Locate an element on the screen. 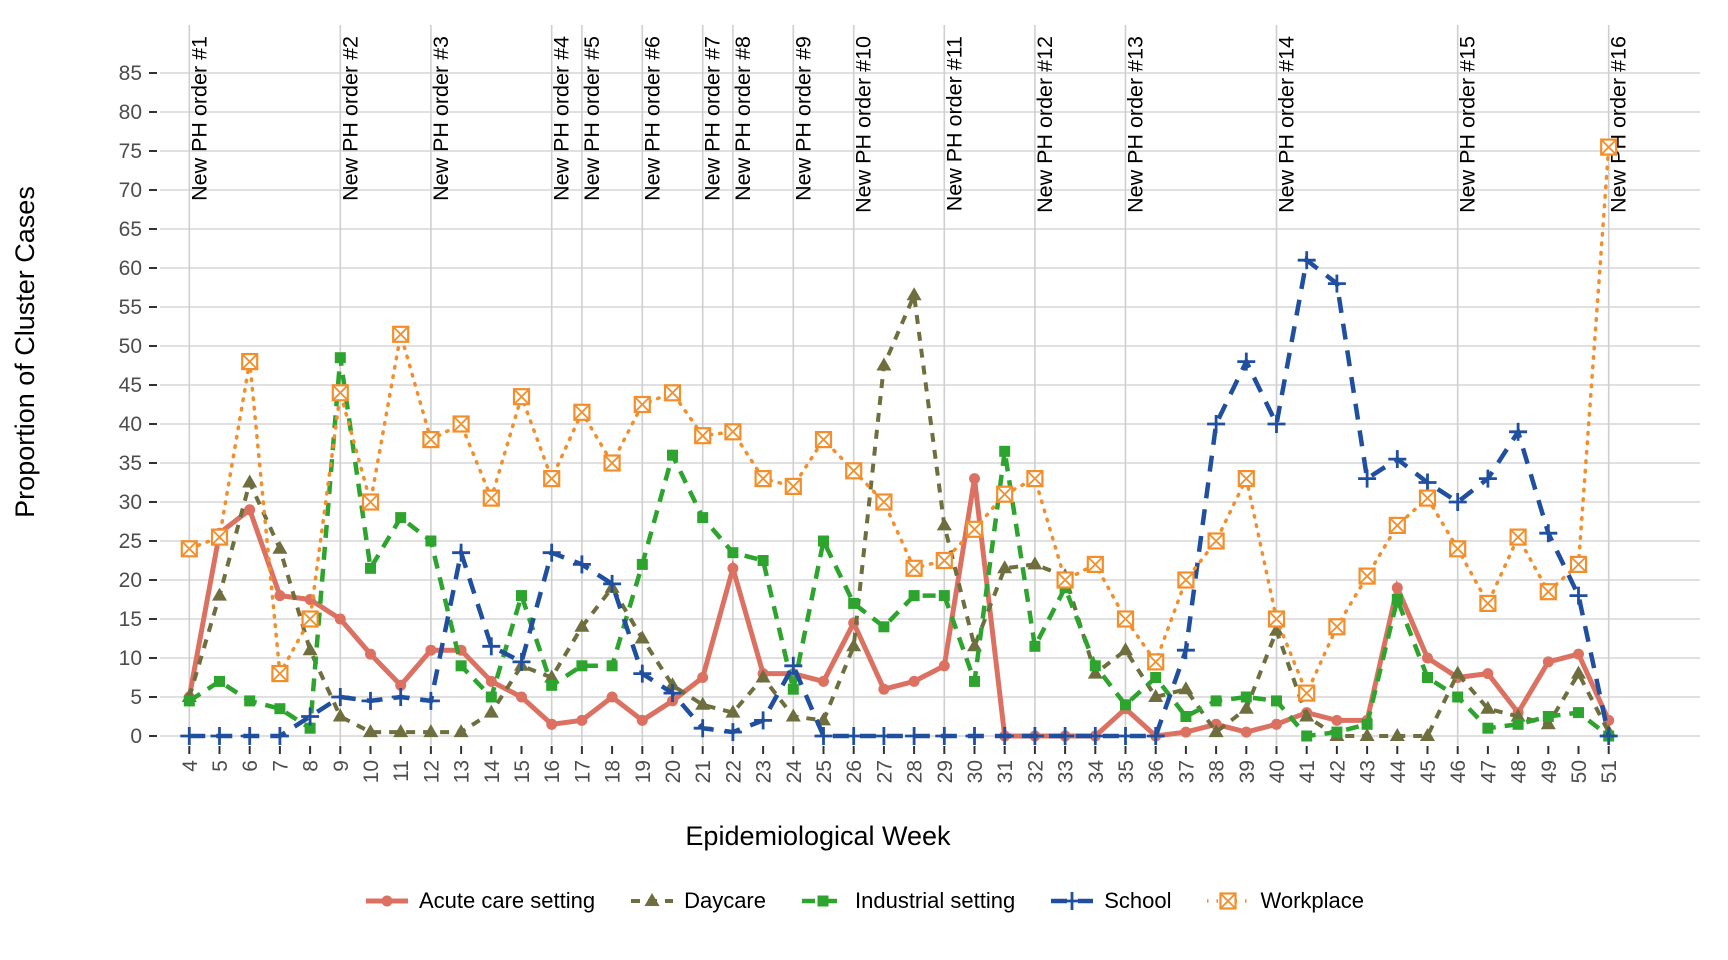  y-tick-label: 55 is located at coordinates (130, 307).